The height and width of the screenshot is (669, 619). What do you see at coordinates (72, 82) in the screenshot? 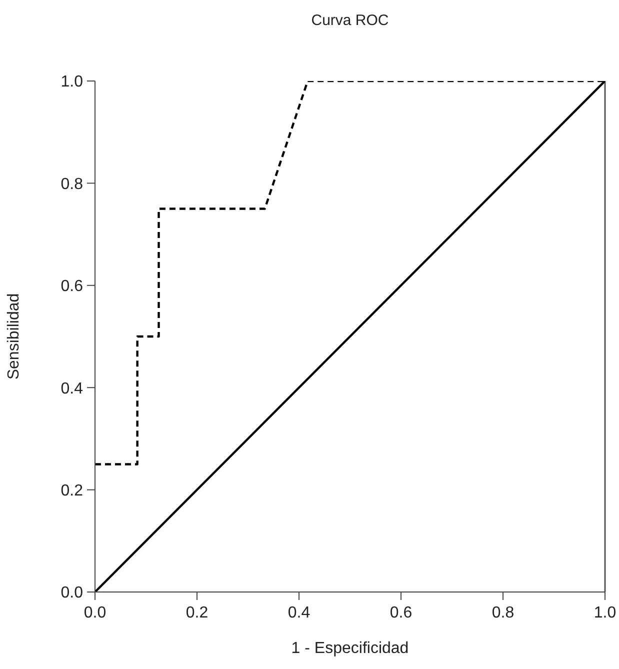
I see `y-tick-label: 1.0` at bounding box center [72, 82].